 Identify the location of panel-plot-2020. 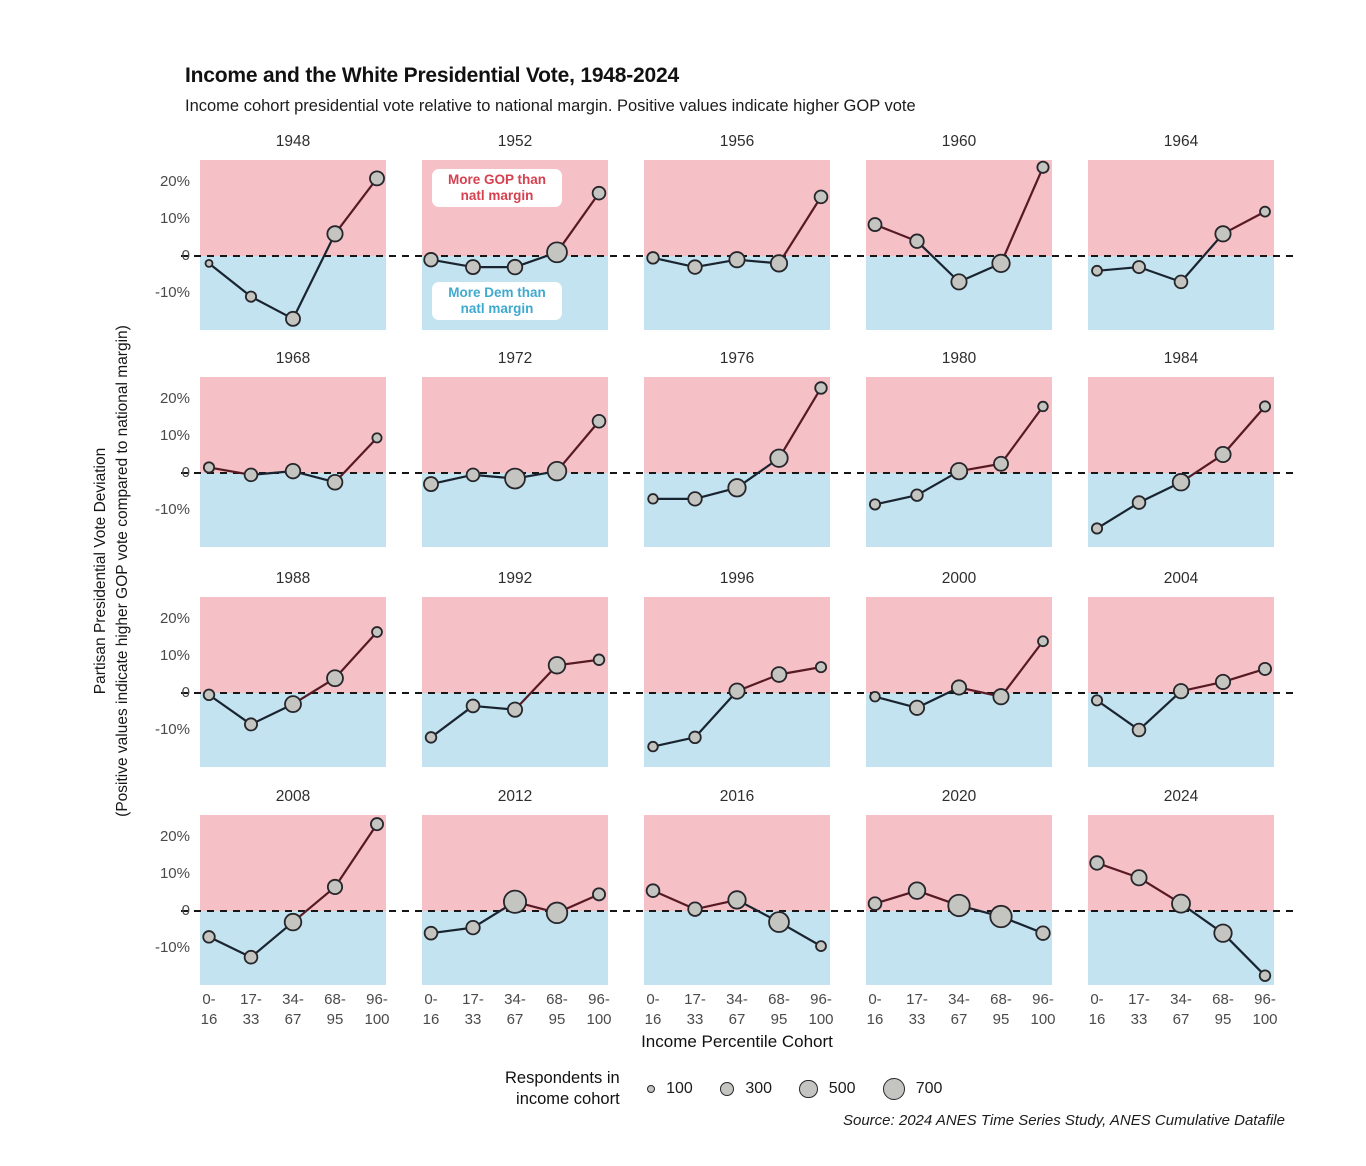
(959, 911).